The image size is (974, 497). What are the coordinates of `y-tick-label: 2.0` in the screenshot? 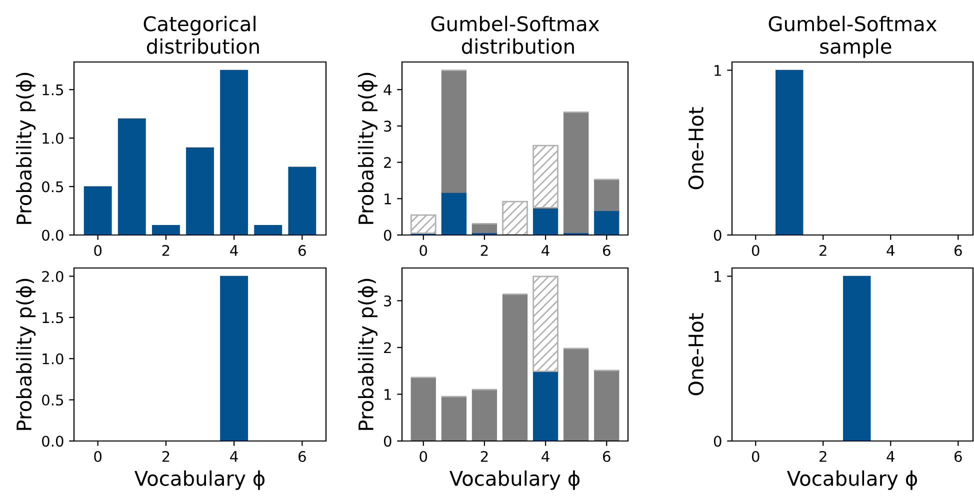 It's located at (53, 276).